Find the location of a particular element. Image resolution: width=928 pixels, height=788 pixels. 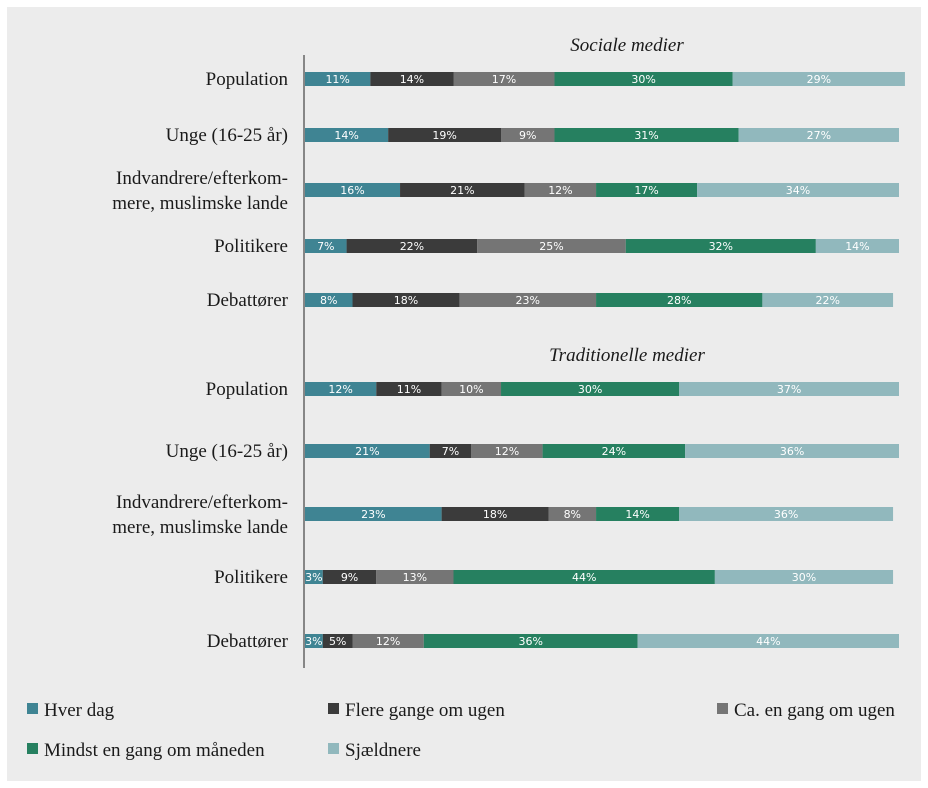

data-label: 19% is located at coordinates (444, 135).